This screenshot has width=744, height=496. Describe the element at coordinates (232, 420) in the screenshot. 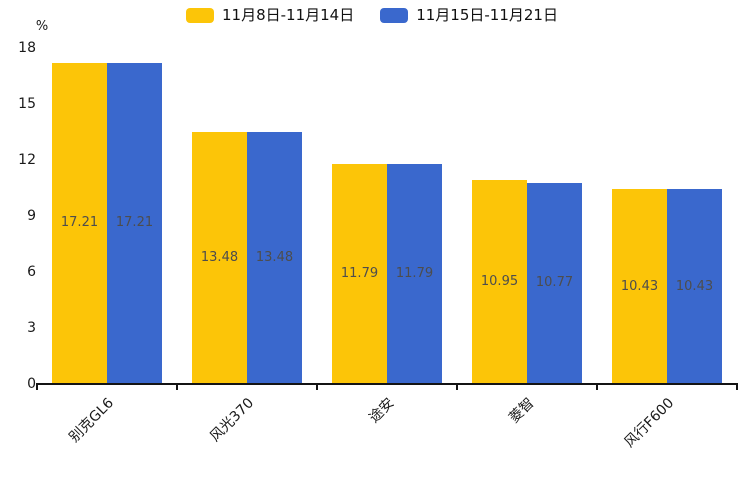

I see `x-category-label: 风光370` at that location.